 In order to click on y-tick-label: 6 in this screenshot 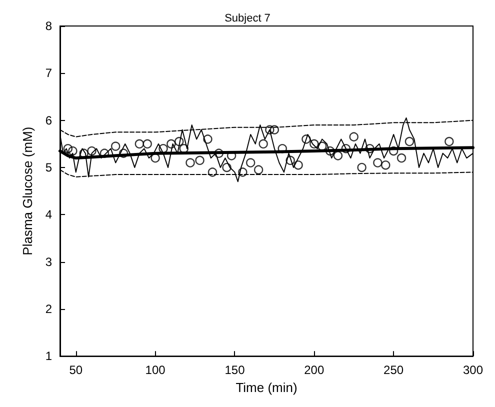, I will do `click(48, 120)`.